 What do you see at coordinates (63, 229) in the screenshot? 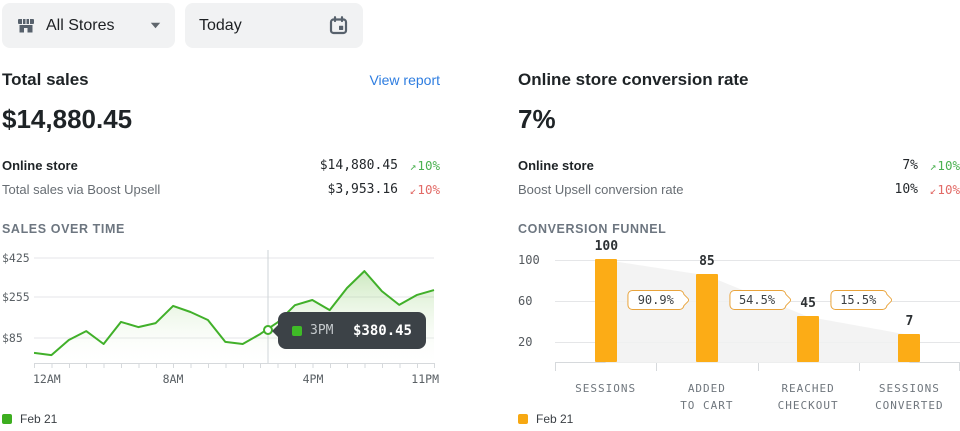
I see `sales-over-time-title: SALES OVER TIME` at bounding box center [63, 229].